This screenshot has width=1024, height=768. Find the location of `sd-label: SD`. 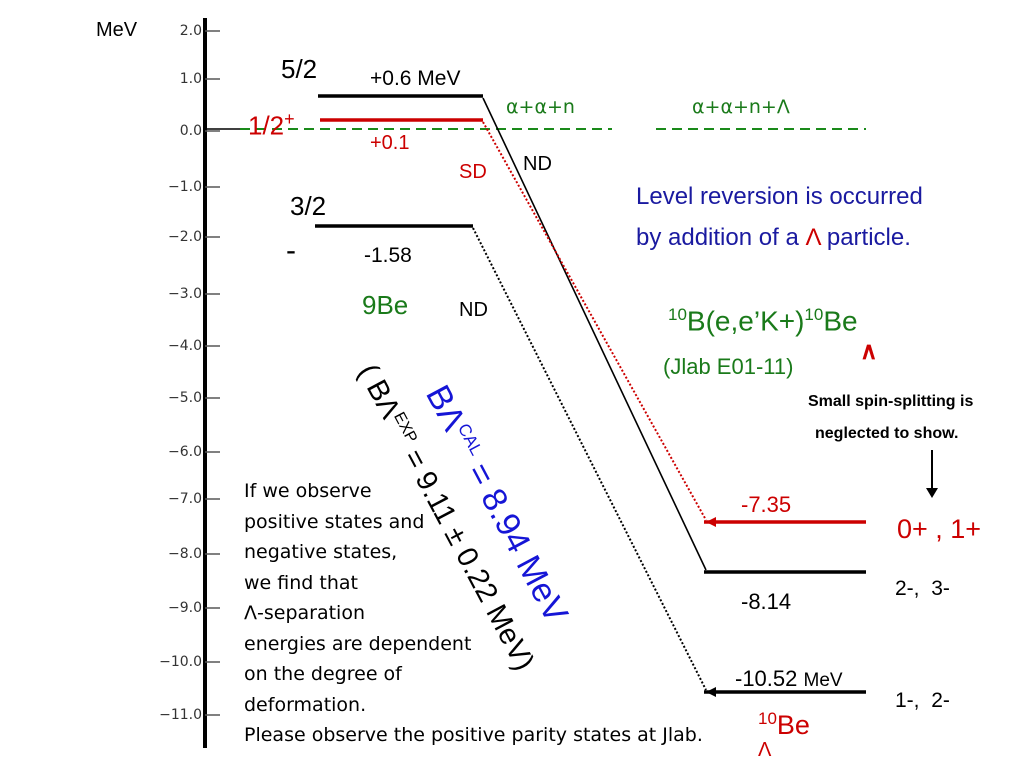

sd-label: SD is located at coordinates (473, 172).